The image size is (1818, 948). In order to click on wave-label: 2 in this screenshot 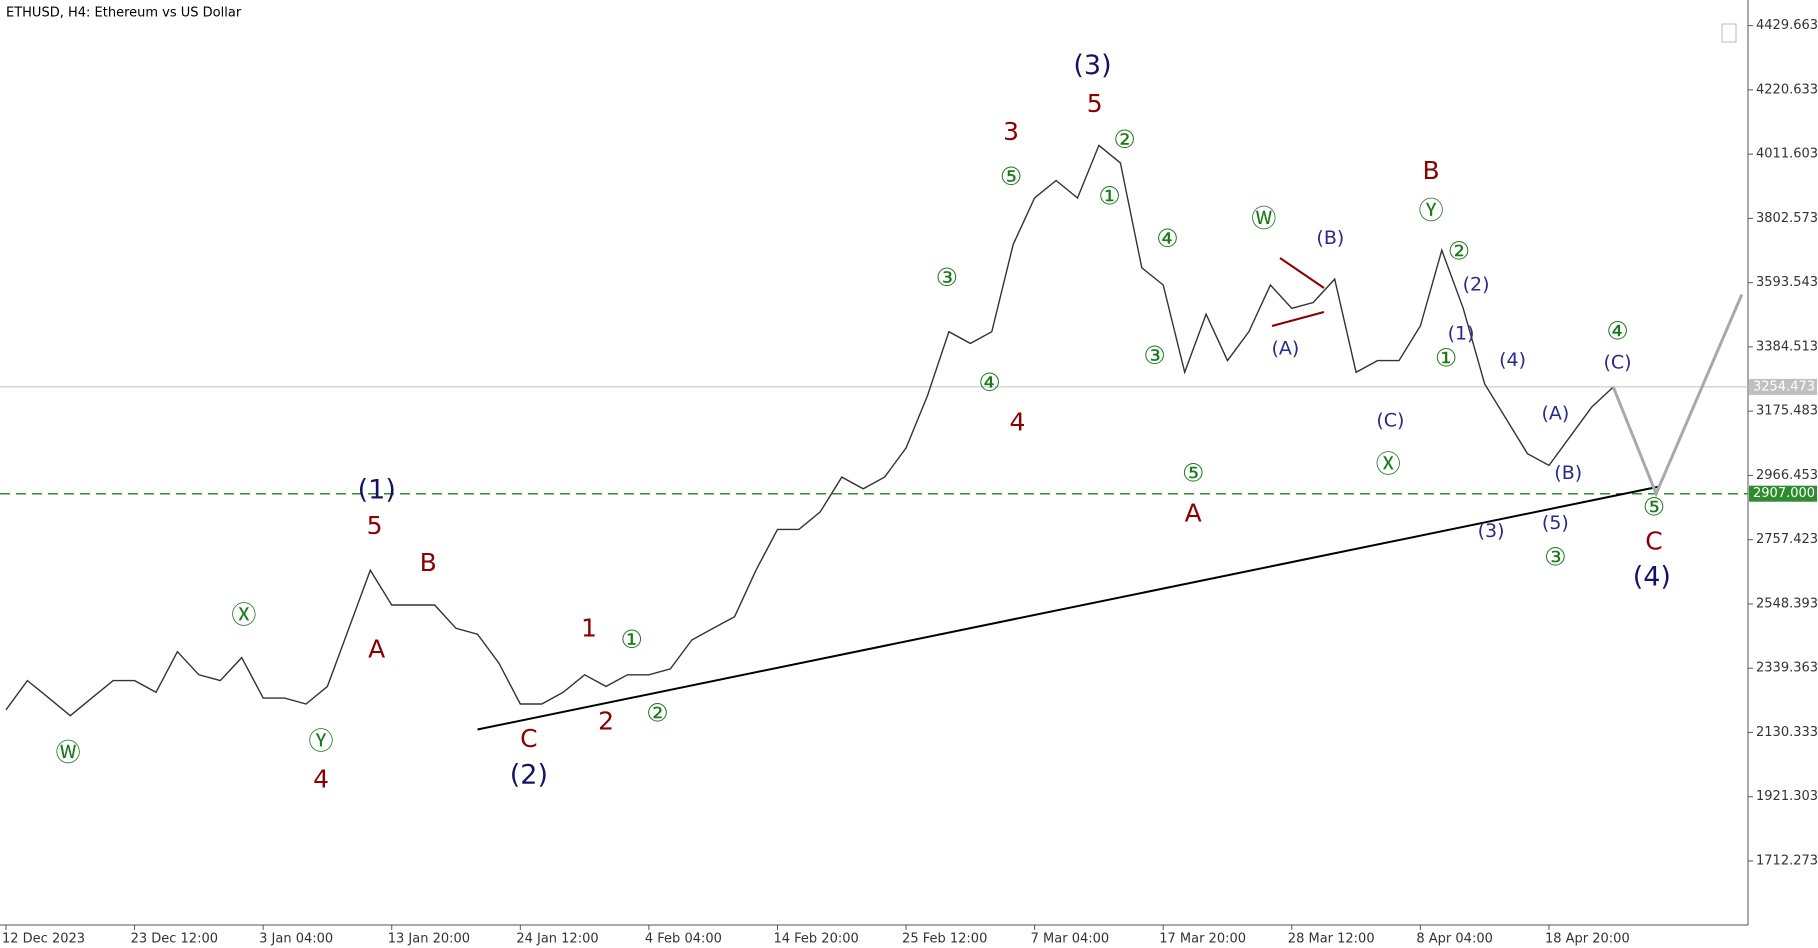, I will do `click(606, 720)`.